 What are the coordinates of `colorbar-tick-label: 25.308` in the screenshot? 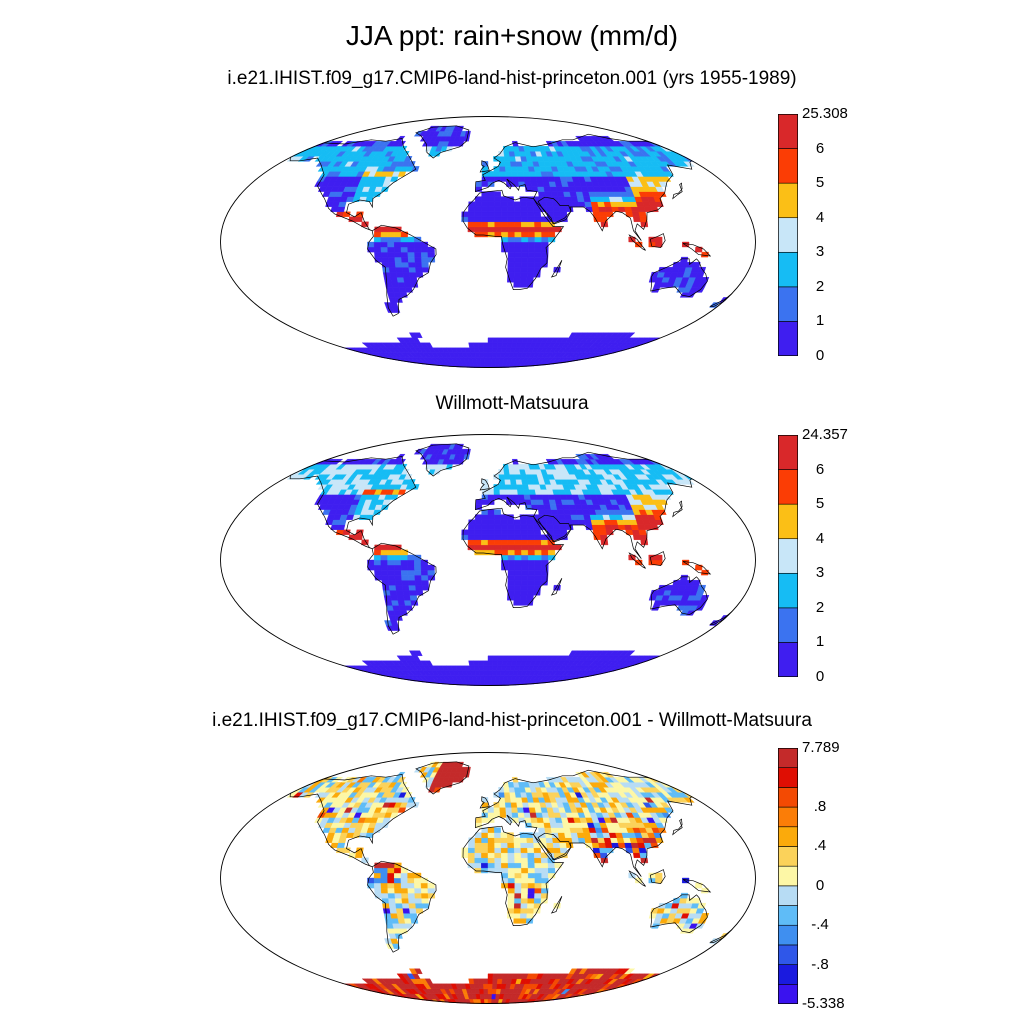 It's located at (825, 113).